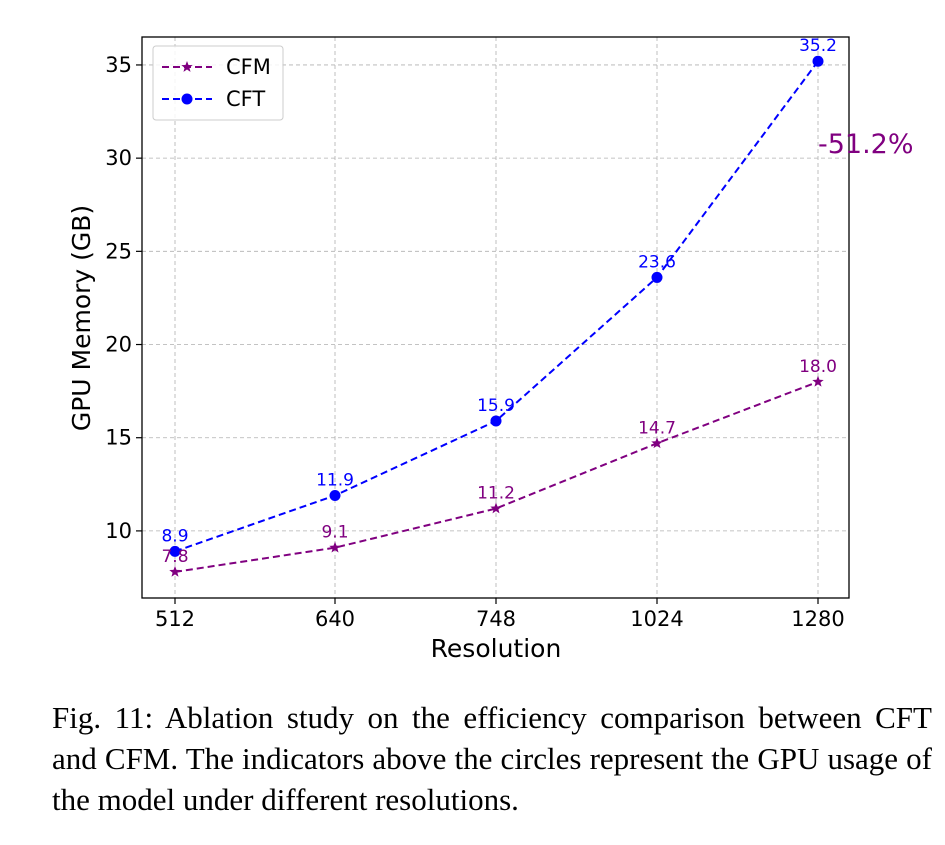 This screenshot has width=945, height=845. What do you see at coordinates (118, 531) in the screenshot?
I see `y-tick-label: 10` at bounding box center [118, 531].